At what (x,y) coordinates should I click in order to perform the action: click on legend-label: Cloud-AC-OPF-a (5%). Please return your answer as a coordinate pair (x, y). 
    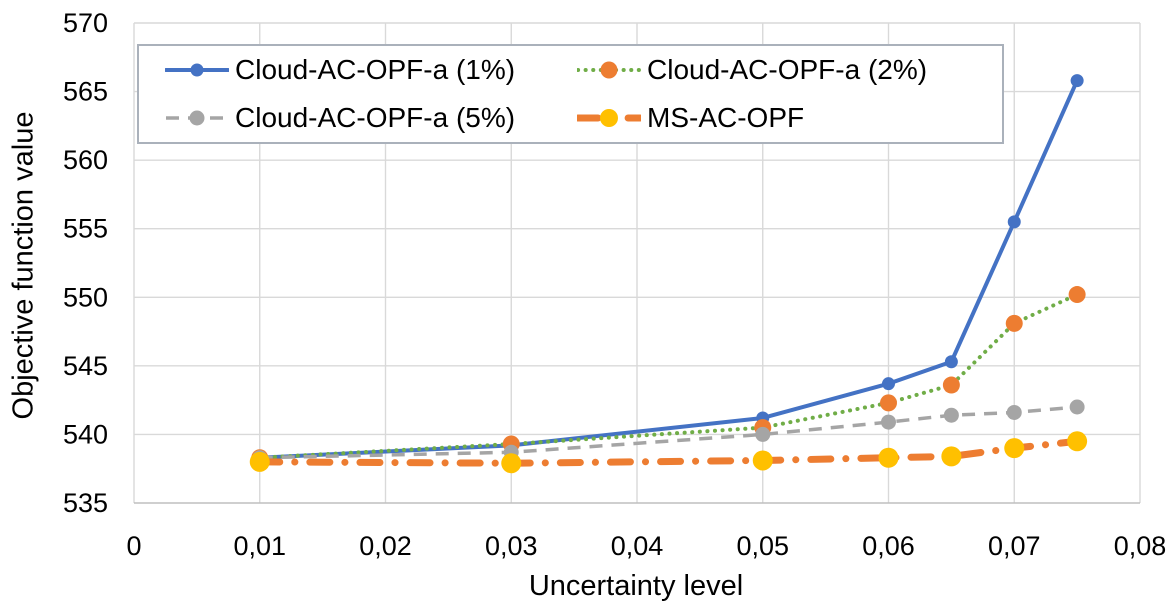
    Looking at the image, I should click on (375, 117).